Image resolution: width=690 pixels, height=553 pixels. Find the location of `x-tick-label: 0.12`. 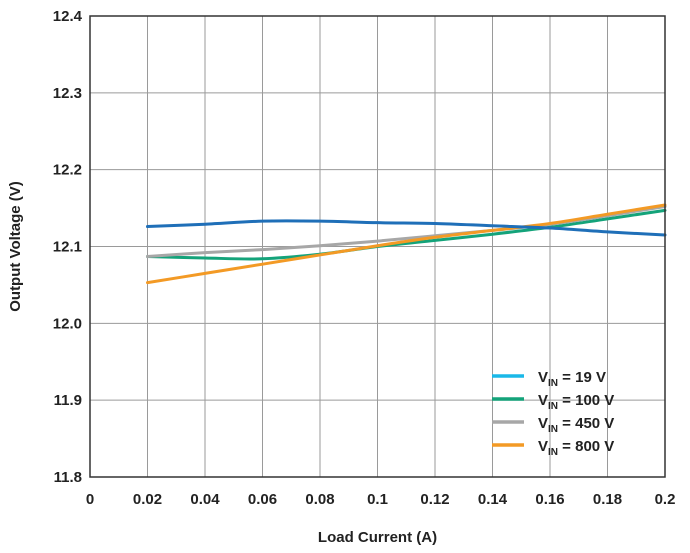

x-tick-label: 0.12 is located at coordinates (434, 499).